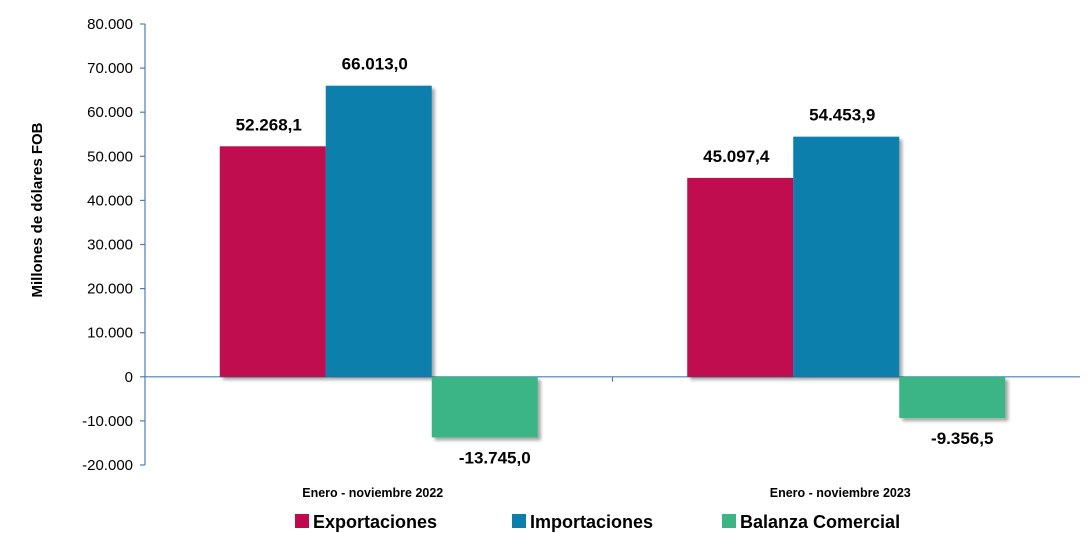 This screenshot has height=533, width=1089. Describe the element at coordinates (495, 457) in the screenshot. I see `data-label: -13.745,0` at that location.